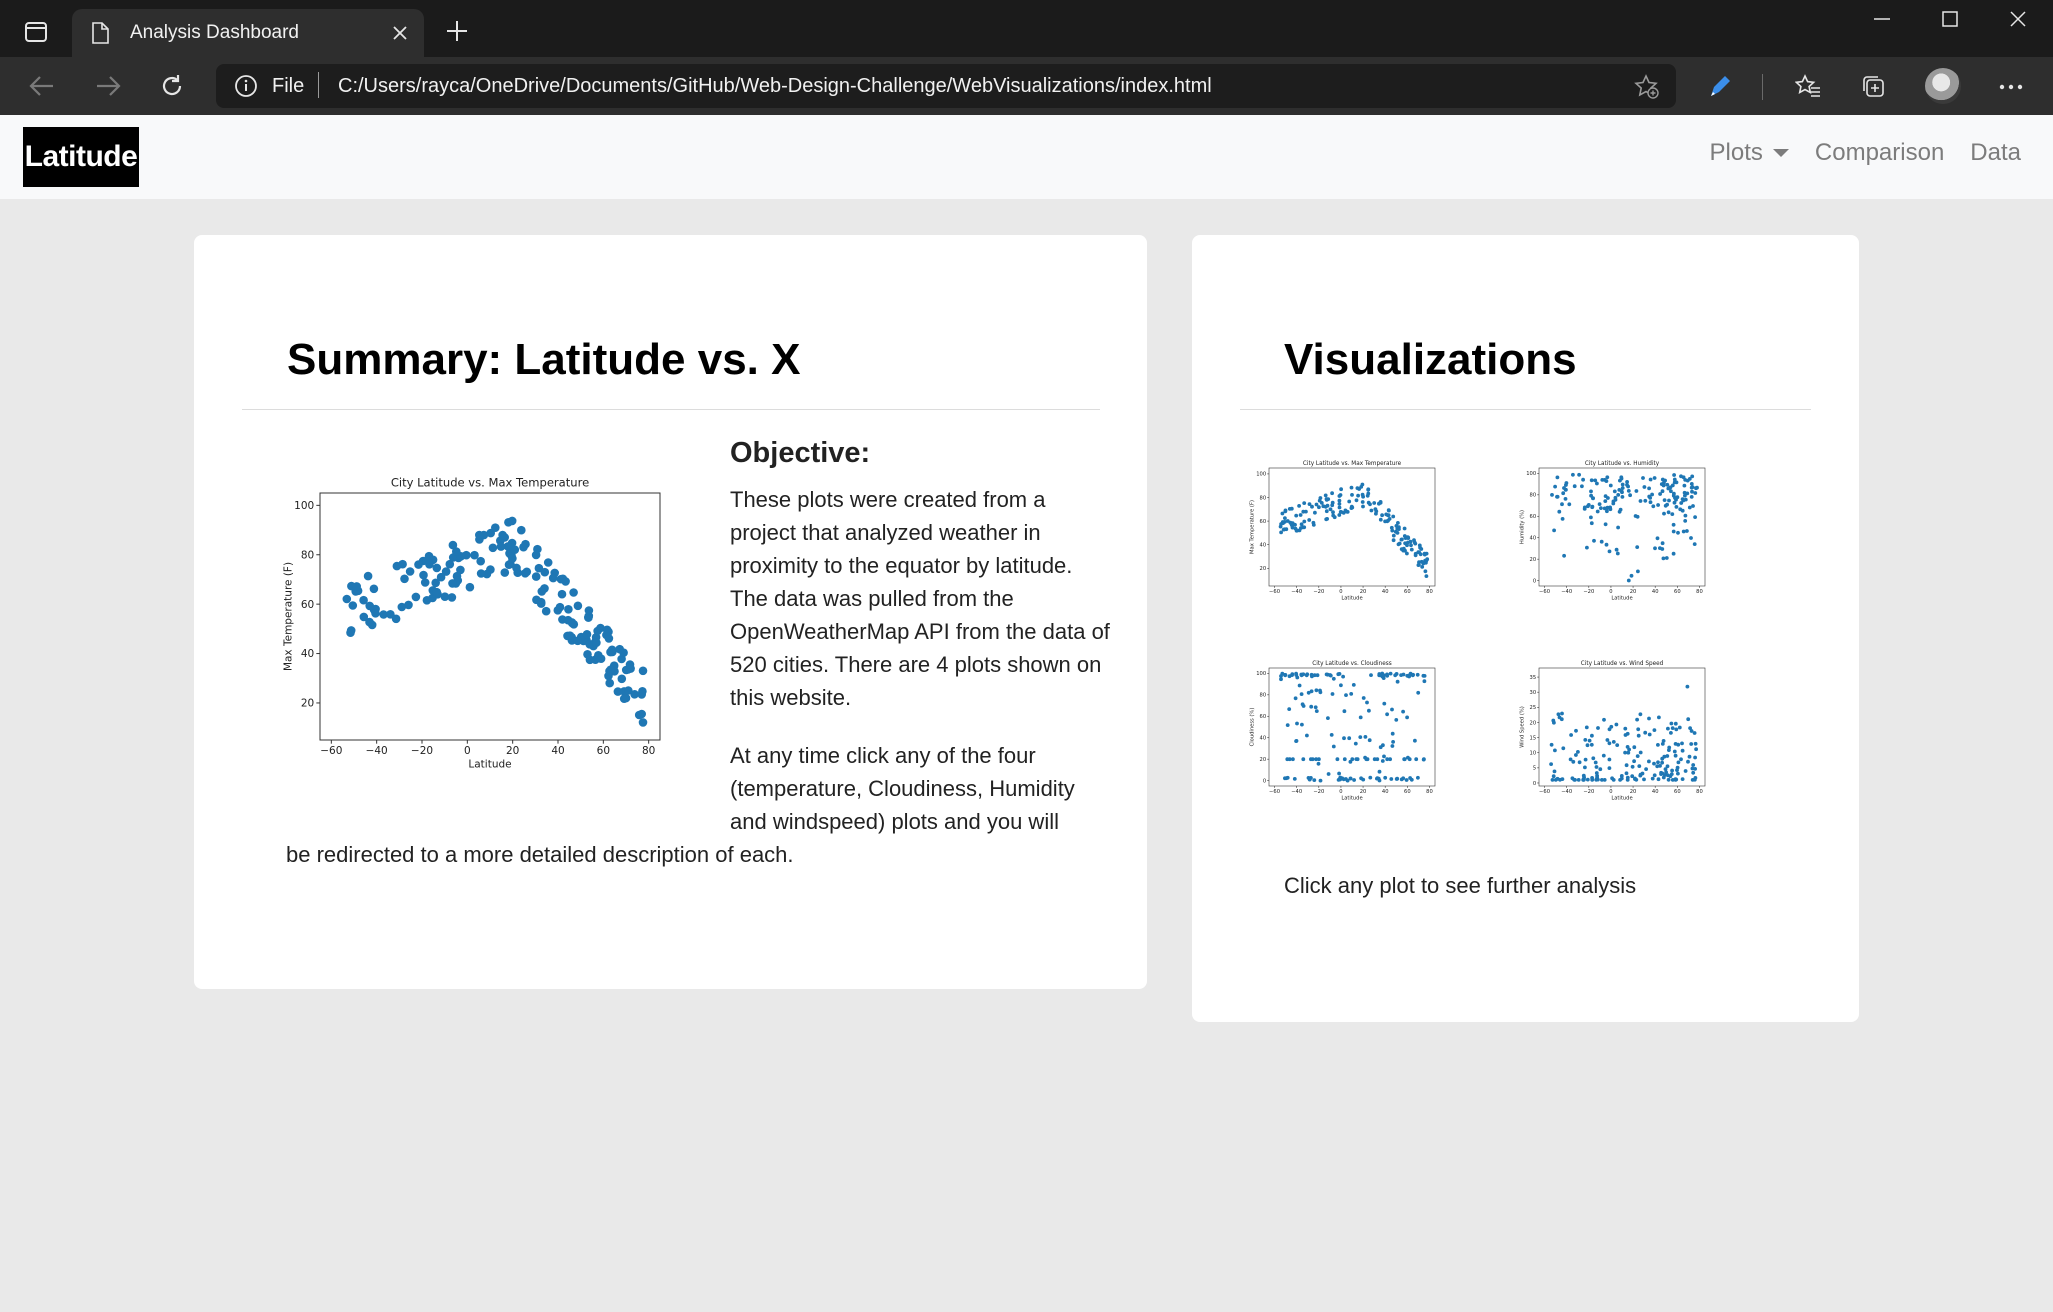 This screenshot has height=1312, width=2053. I want to click on profile-avatar, so click(1943, 86).